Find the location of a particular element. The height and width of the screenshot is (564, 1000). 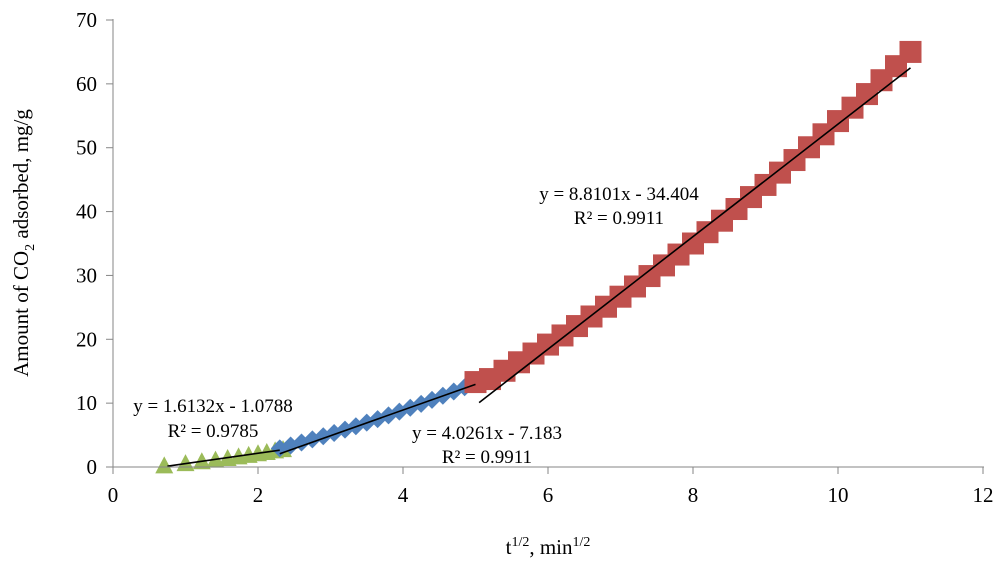

y-tick-label: 60 is located at coordinates (86, 84).